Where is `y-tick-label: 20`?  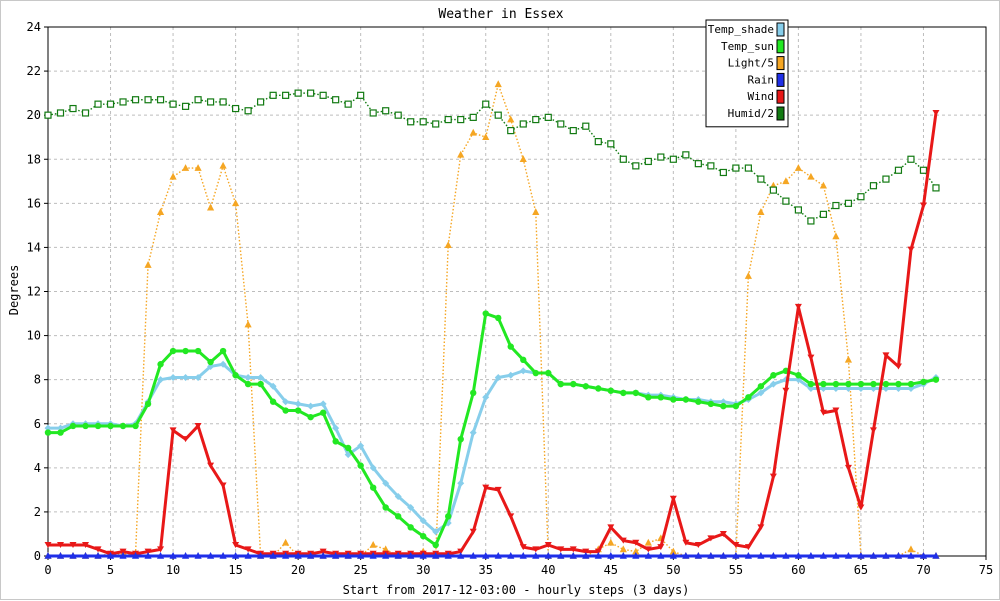 y-tick-label: 20 is located at coordinates (34, 115).